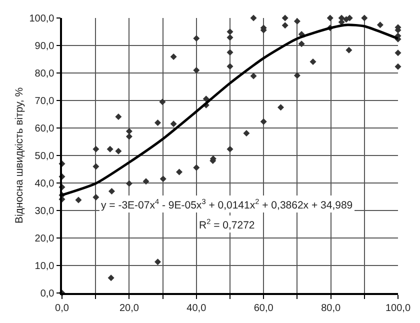 The image size is (420, 323). What do you see at coordinates (44, 239) in the screenshot?
I see `y-tick-label: 20,0` at bounding box center [44, 239].